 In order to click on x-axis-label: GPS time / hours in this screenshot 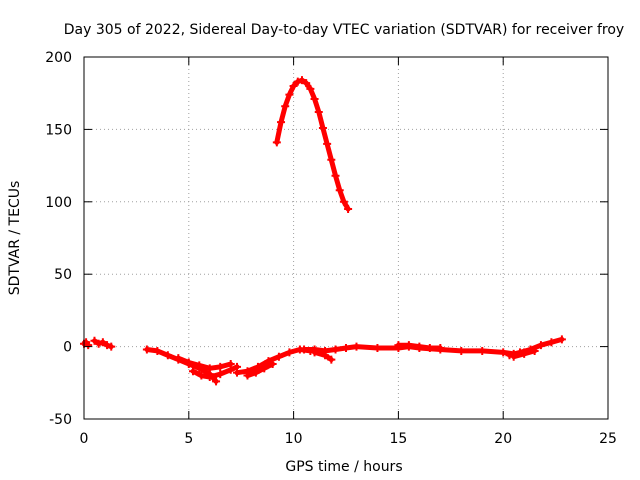, I will do `click(343, 467)`.